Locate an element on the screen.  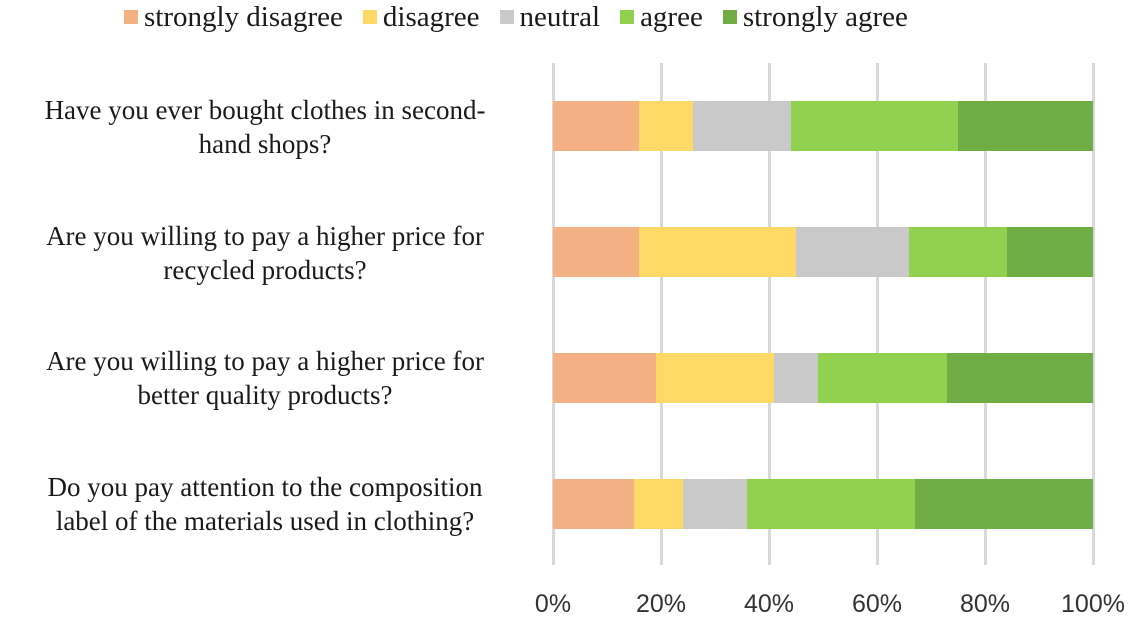
category-label-line: recycled products? is located at coordinates (265, 270).